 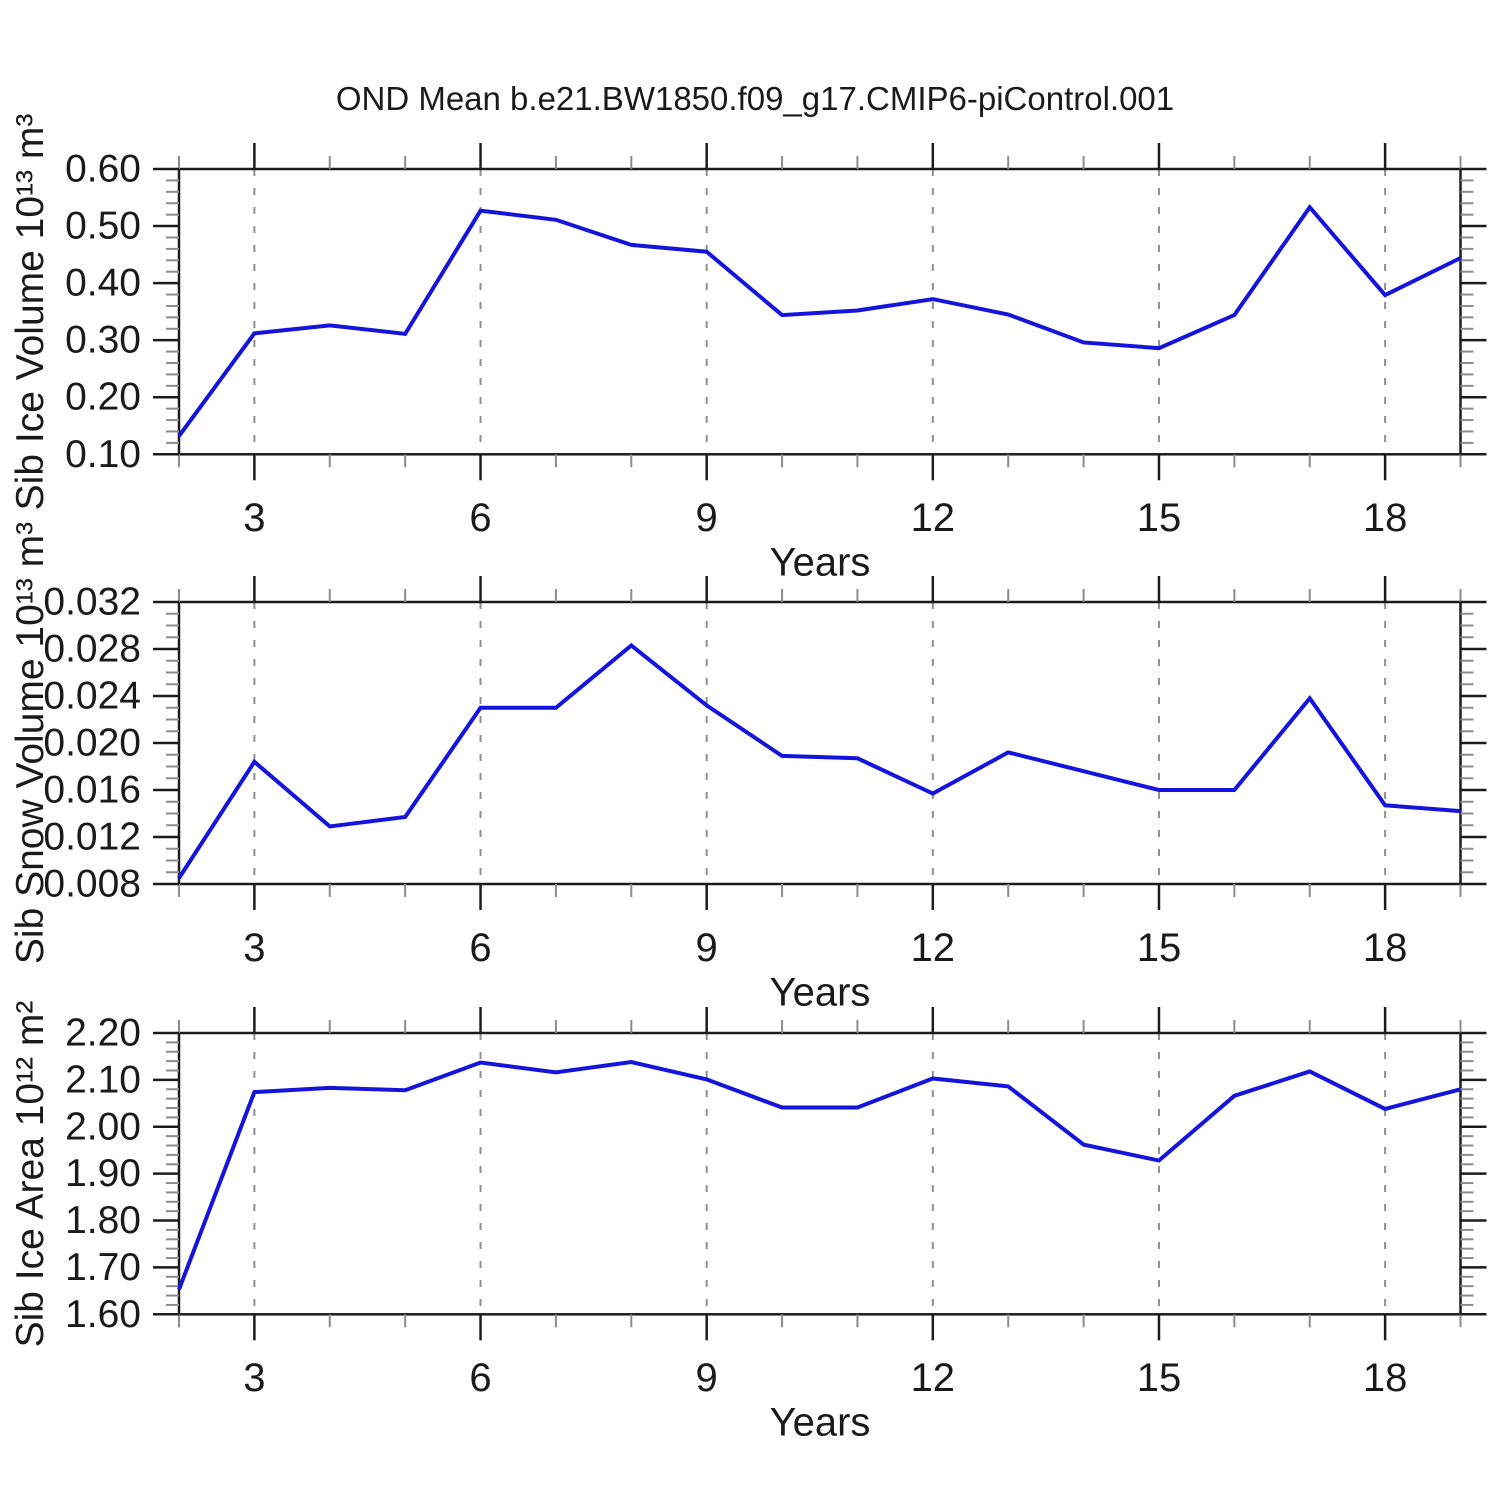 What do you see at coordinates (103, 1314) in the screenshot?
I see `y-tick-label: 1.60` at bounding box center [103, 1314].